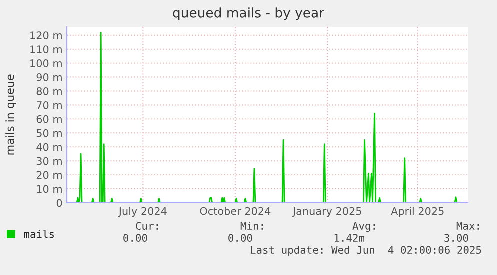  I want to click on y-tick-label: 90 m, so click(49, 78).